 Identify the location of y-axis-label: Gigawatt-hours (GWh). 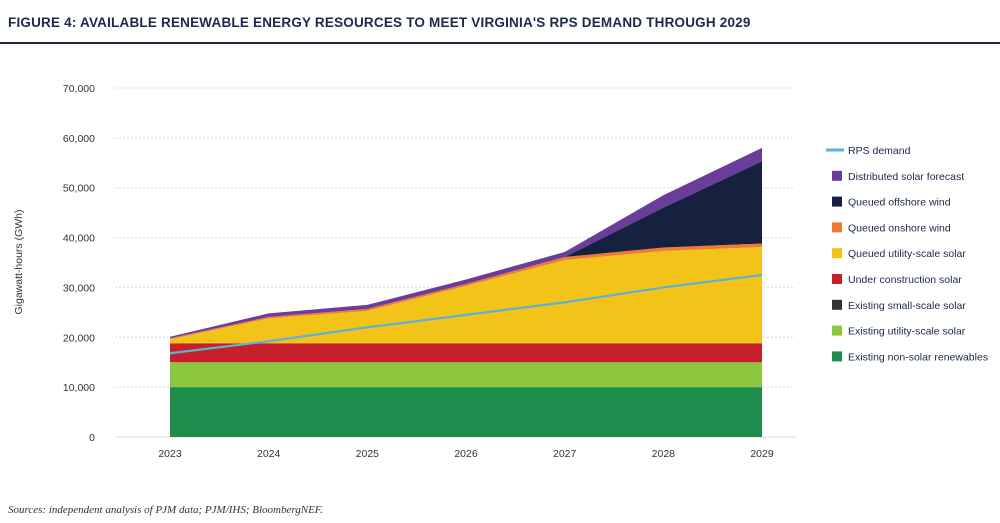
(19, 261).